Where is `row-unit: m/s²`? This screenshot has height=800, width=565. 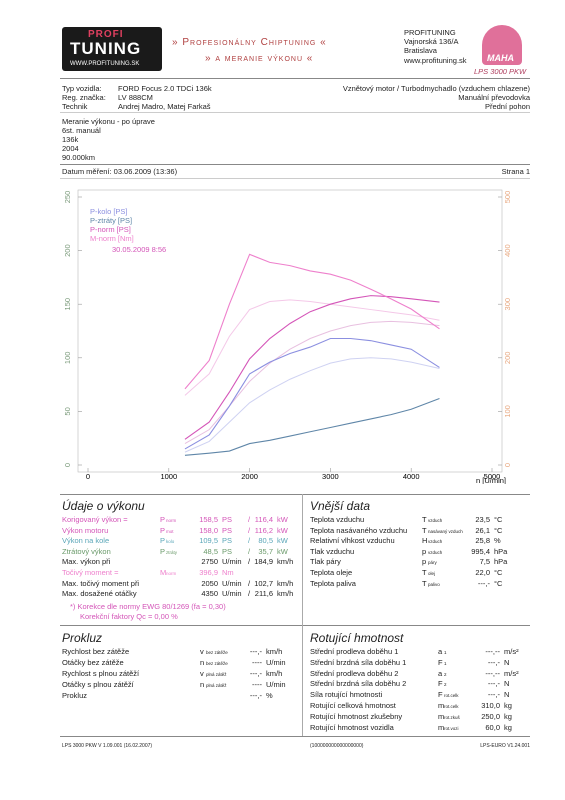 row-unit: m/s² is located at coordinates (511, 651).